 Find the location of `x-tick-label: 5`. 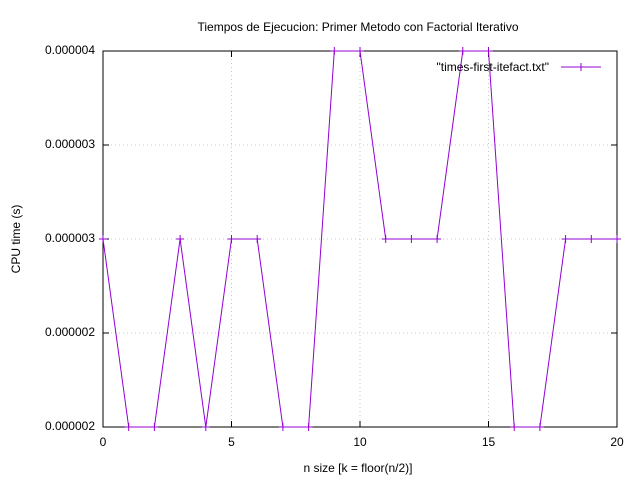

x-tick-label: 5 is located at coordinates (231, 442).